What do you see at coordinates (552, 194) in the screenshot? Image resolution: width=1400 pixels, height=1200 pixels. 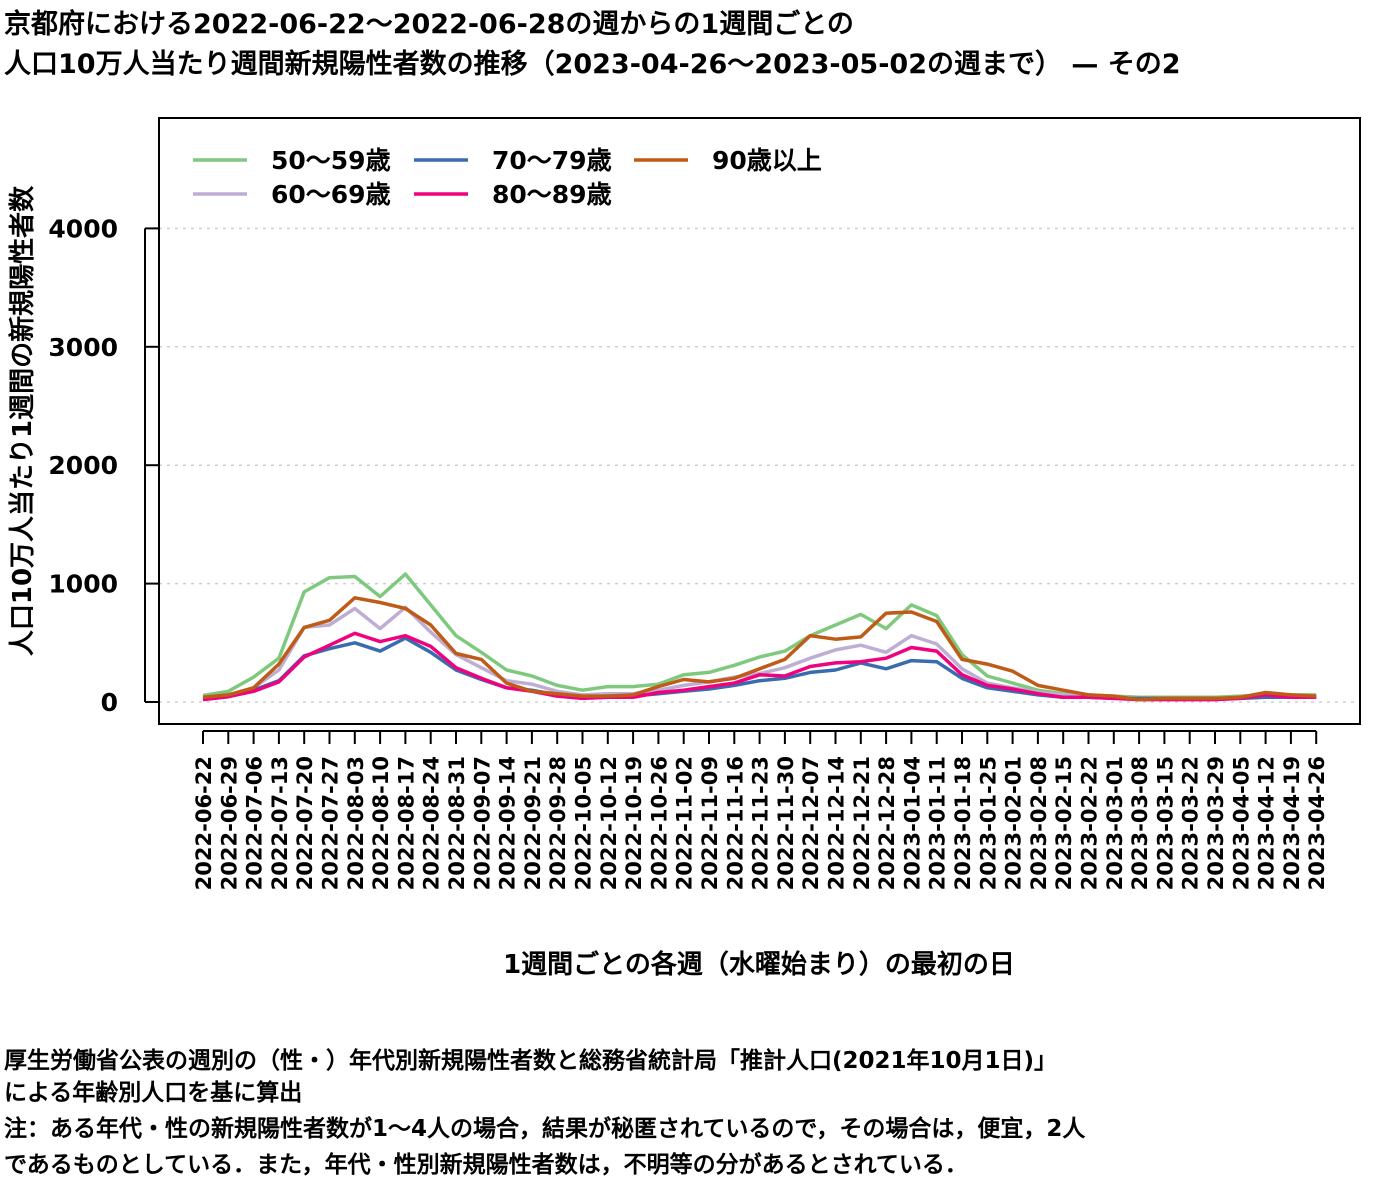 I see `legend-label-3: 80〜89歳` at bounding box center [552, 194].